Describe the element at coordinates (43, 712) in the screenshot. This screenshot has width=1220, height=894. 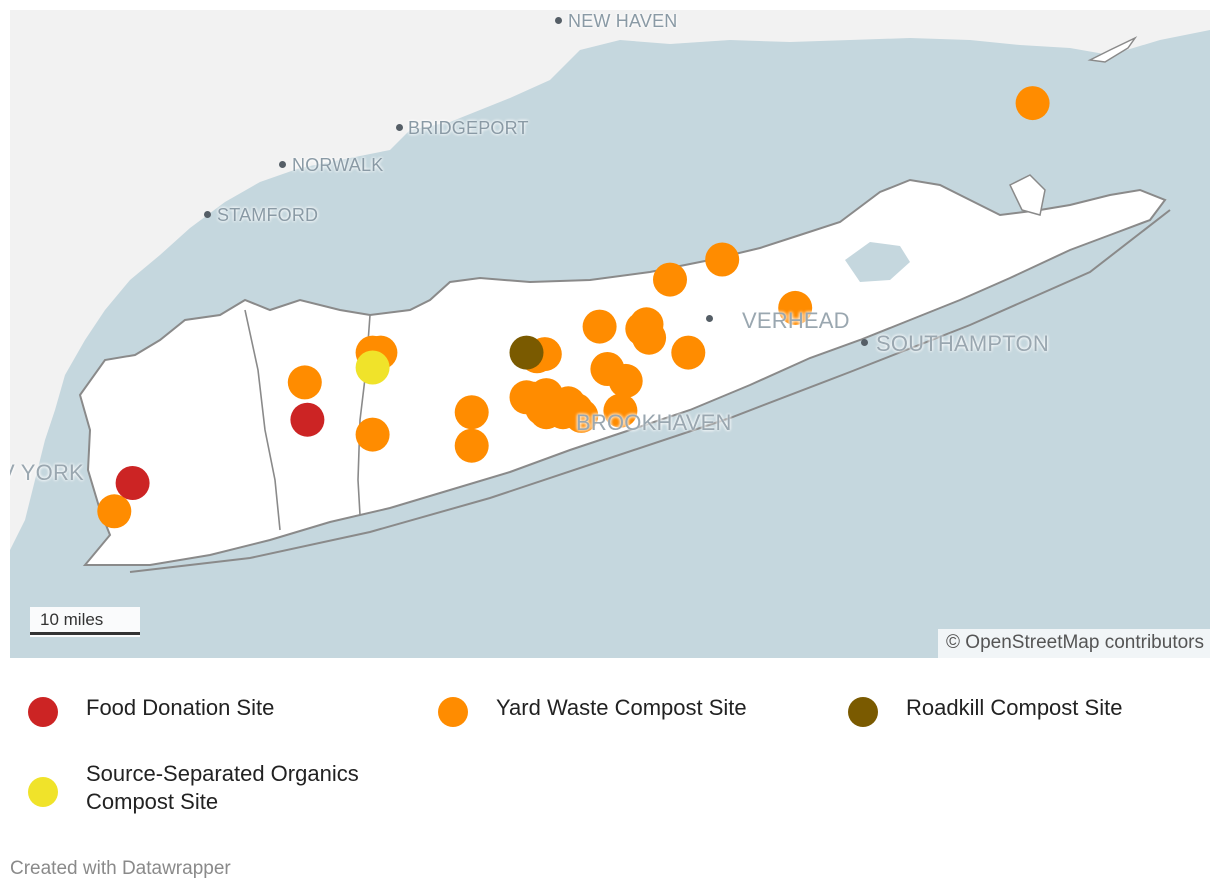
I see `food-legend-swatch` at that location.